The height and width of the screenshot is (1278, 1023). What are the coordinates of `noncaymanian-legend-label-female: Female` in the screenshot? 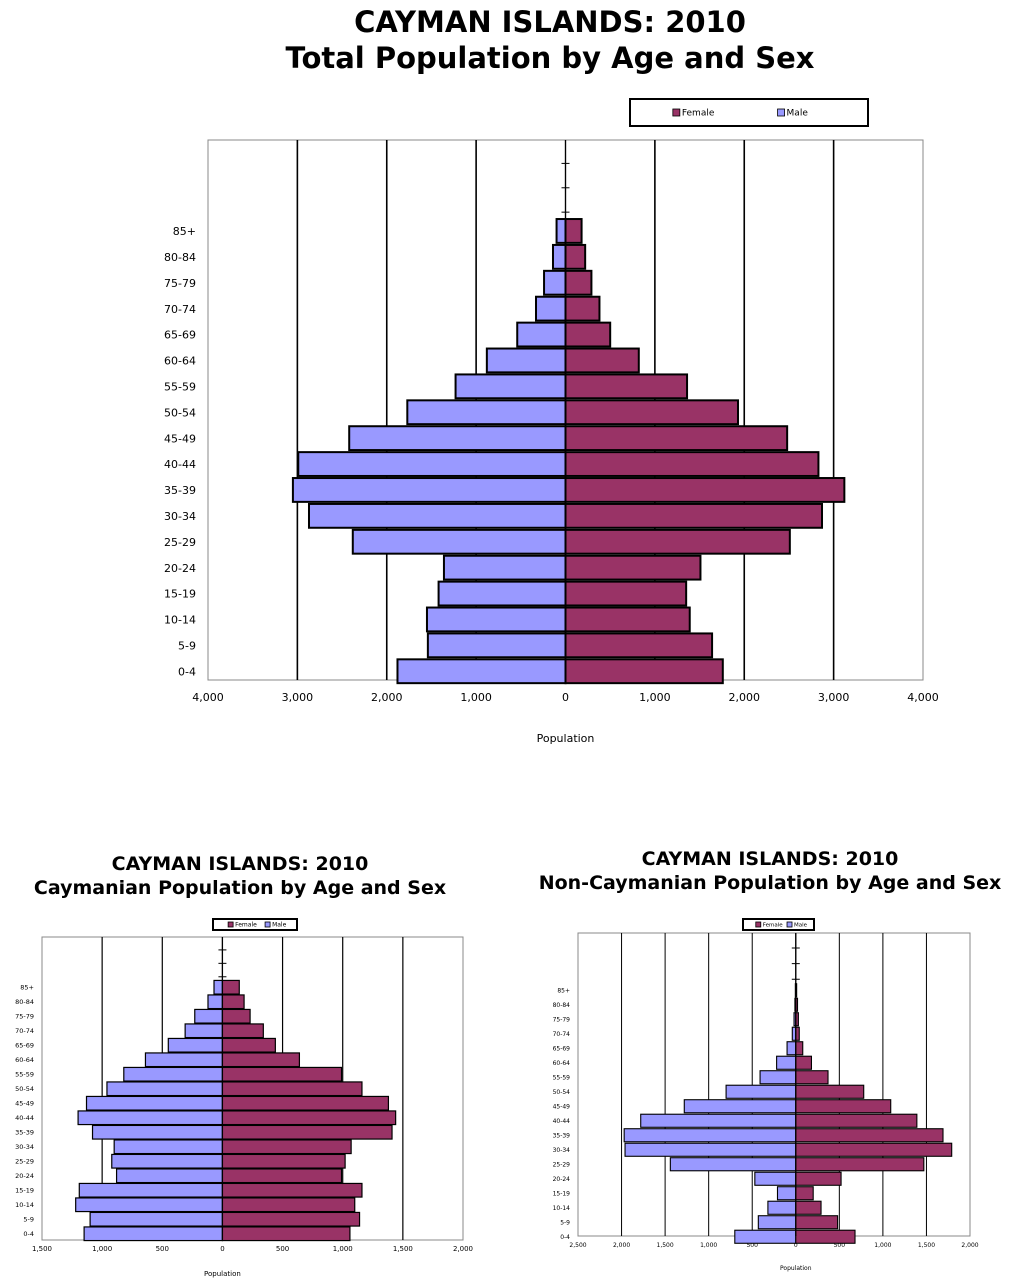 It's located at (773, 925).